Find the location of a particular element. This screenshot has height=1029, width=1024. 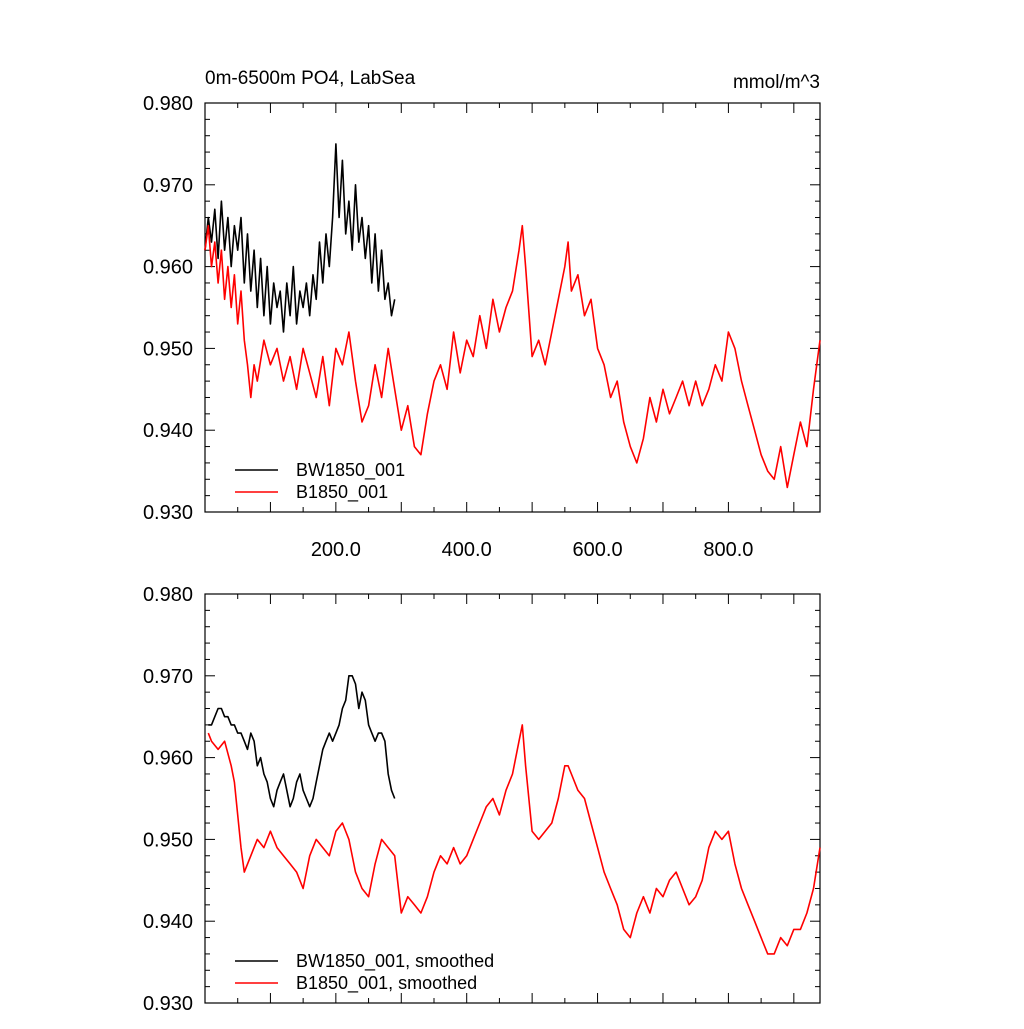

chart-title: 0m-6500m PO4, LabSea is located at coordinates (310, 78).